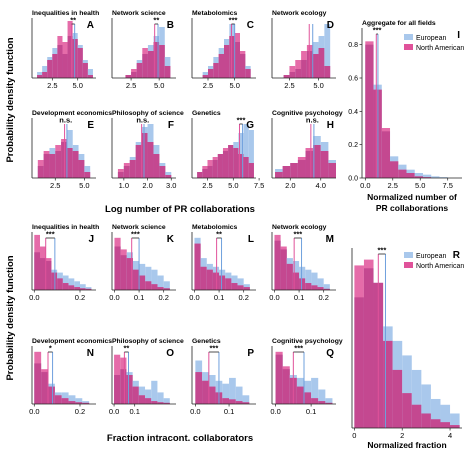 The width and height of the screenshot is (474, 451). What do you see at coordinates (251, 239) in the screenshot?
I see `panel-letter: L` at bounding box center [251, 239].